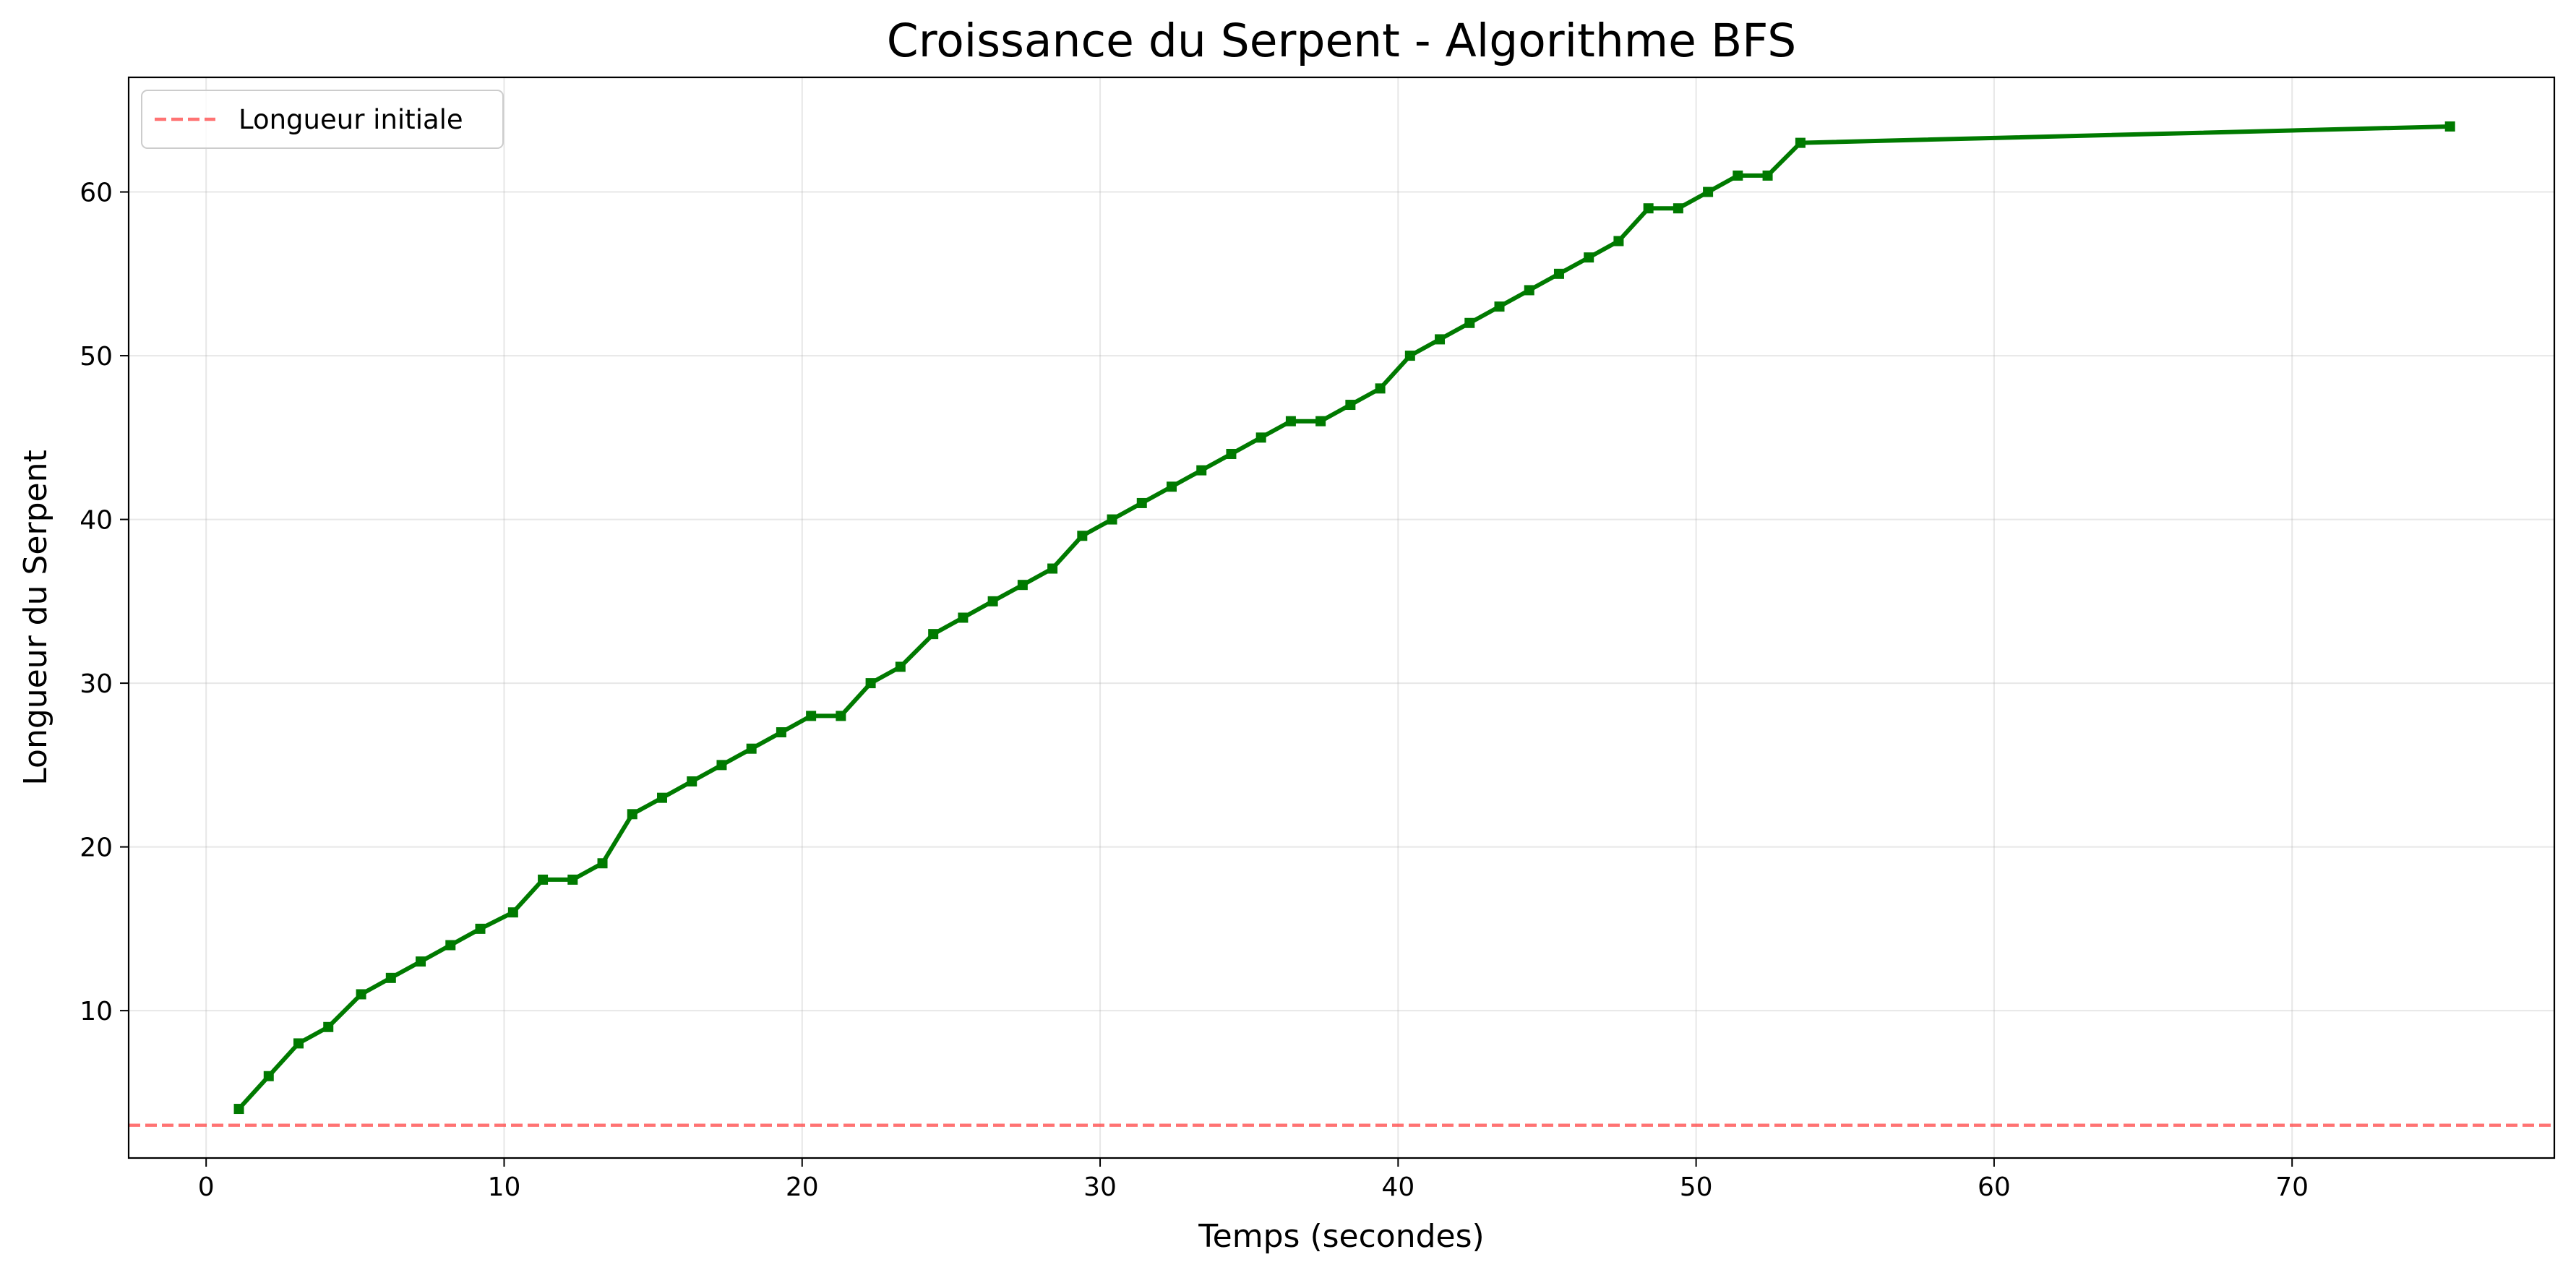  What do you see at coordinates (351, 119) in the screenshot?
I see `legend-label-initial-length: Longueur initiale` at bounding box center [351, 119].